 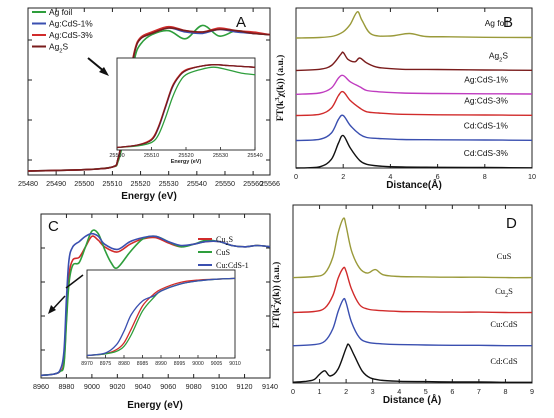 I want to click on panel-c-x-axis-label: Energy (eV), so click(x=155, y=405).